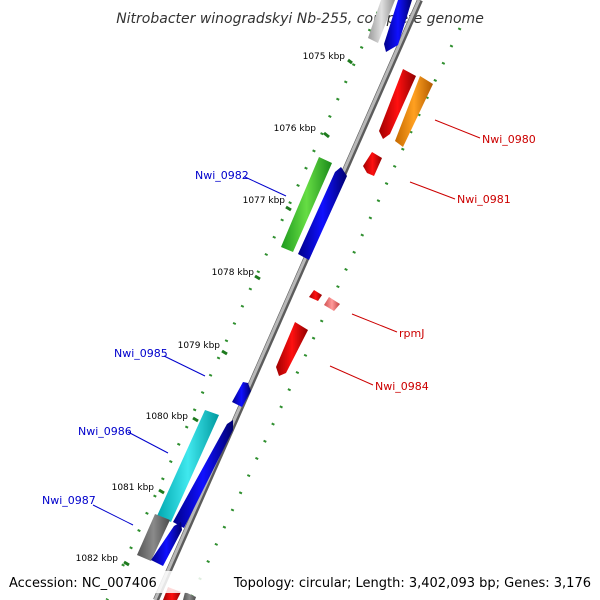  Describe the element at coordinates (397, 104) in the screenshot. I see `gene-nwi-0980-red` at that location.